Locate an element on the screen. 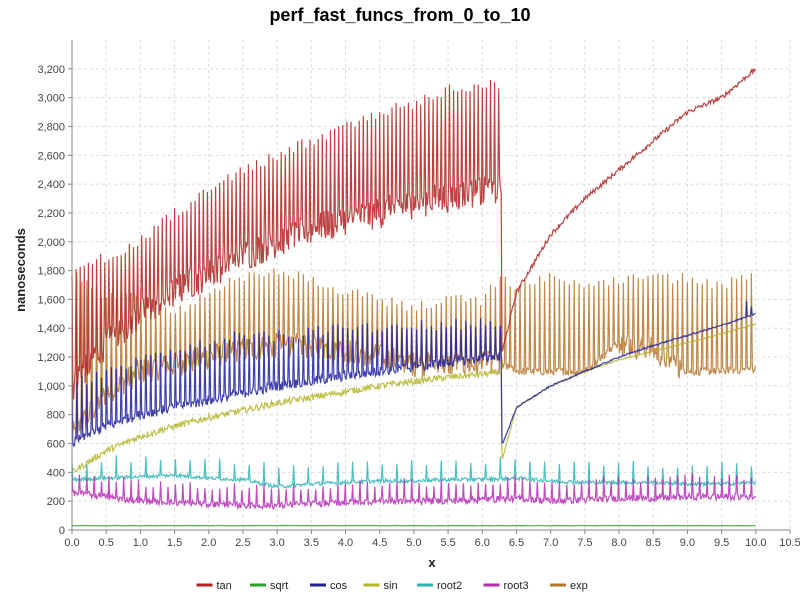 This screenshot has height=600, width=800. legend-item-sin: sin is located at coordinates (380, 586).